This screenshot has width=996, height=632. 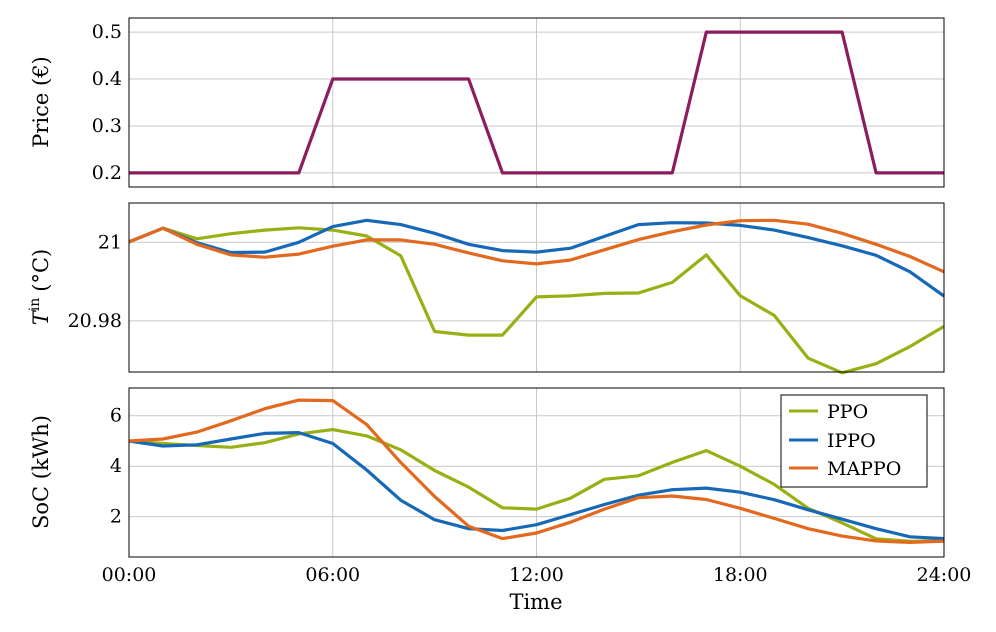 What do you see at coordinates (944, 575) in the screenshot?
I see `x-tick-label: 24:00` at bounding box center [944, 575].